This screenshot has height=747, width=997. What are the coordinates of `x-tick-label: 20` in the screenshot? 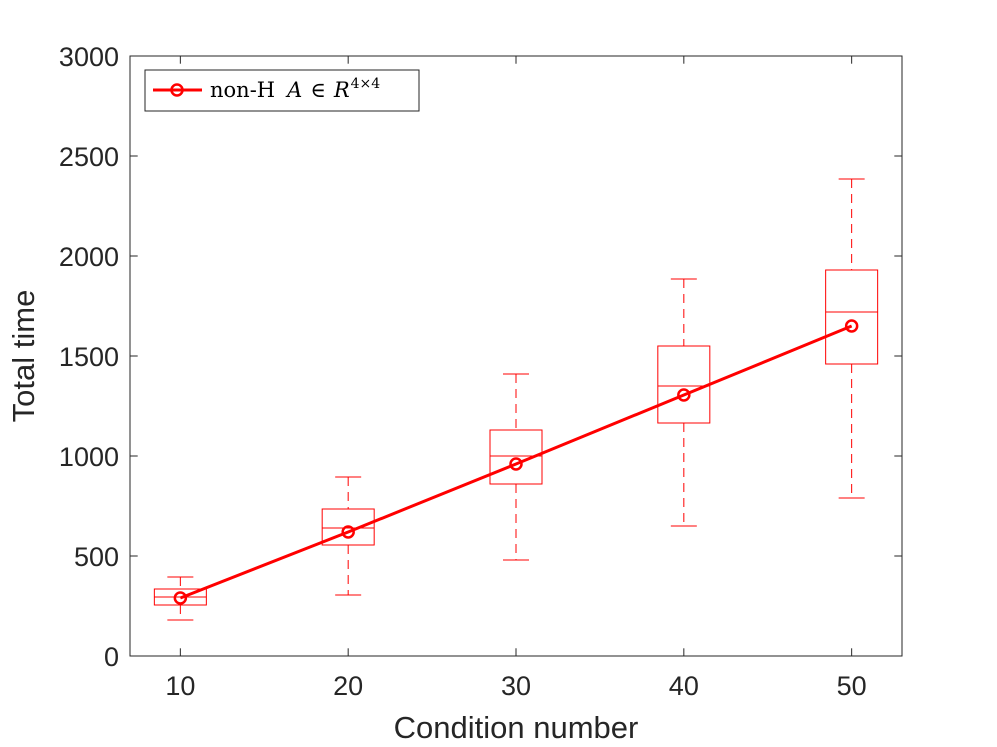 It's located at (348, 686).